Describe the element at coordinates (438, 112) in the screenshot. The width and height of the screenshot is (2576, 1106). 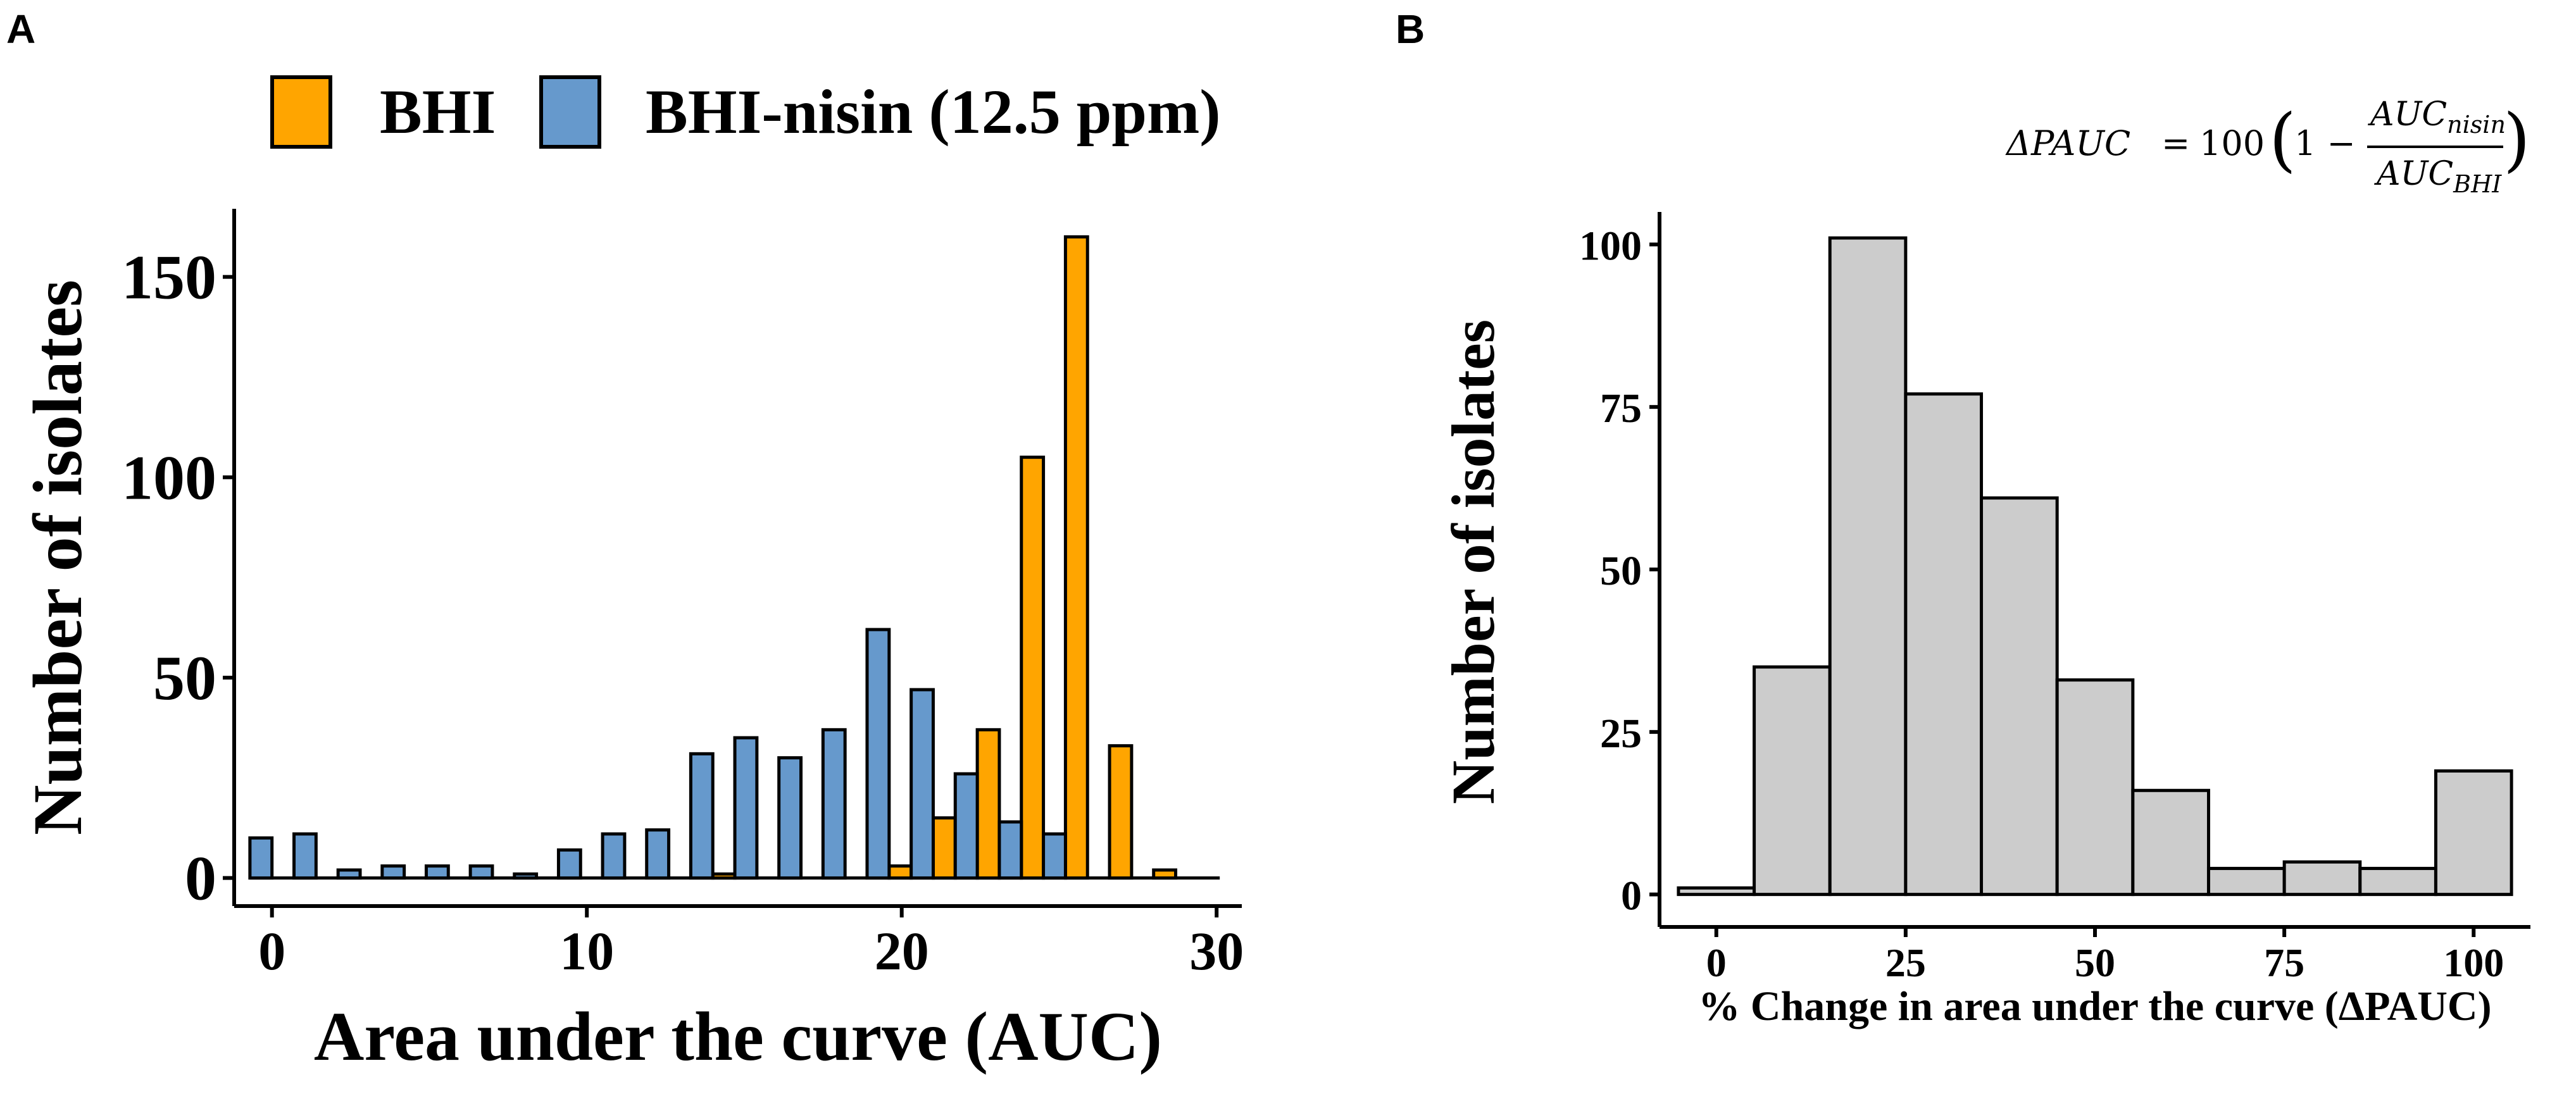
I see `legend-label-bhi: BHI` at that location.